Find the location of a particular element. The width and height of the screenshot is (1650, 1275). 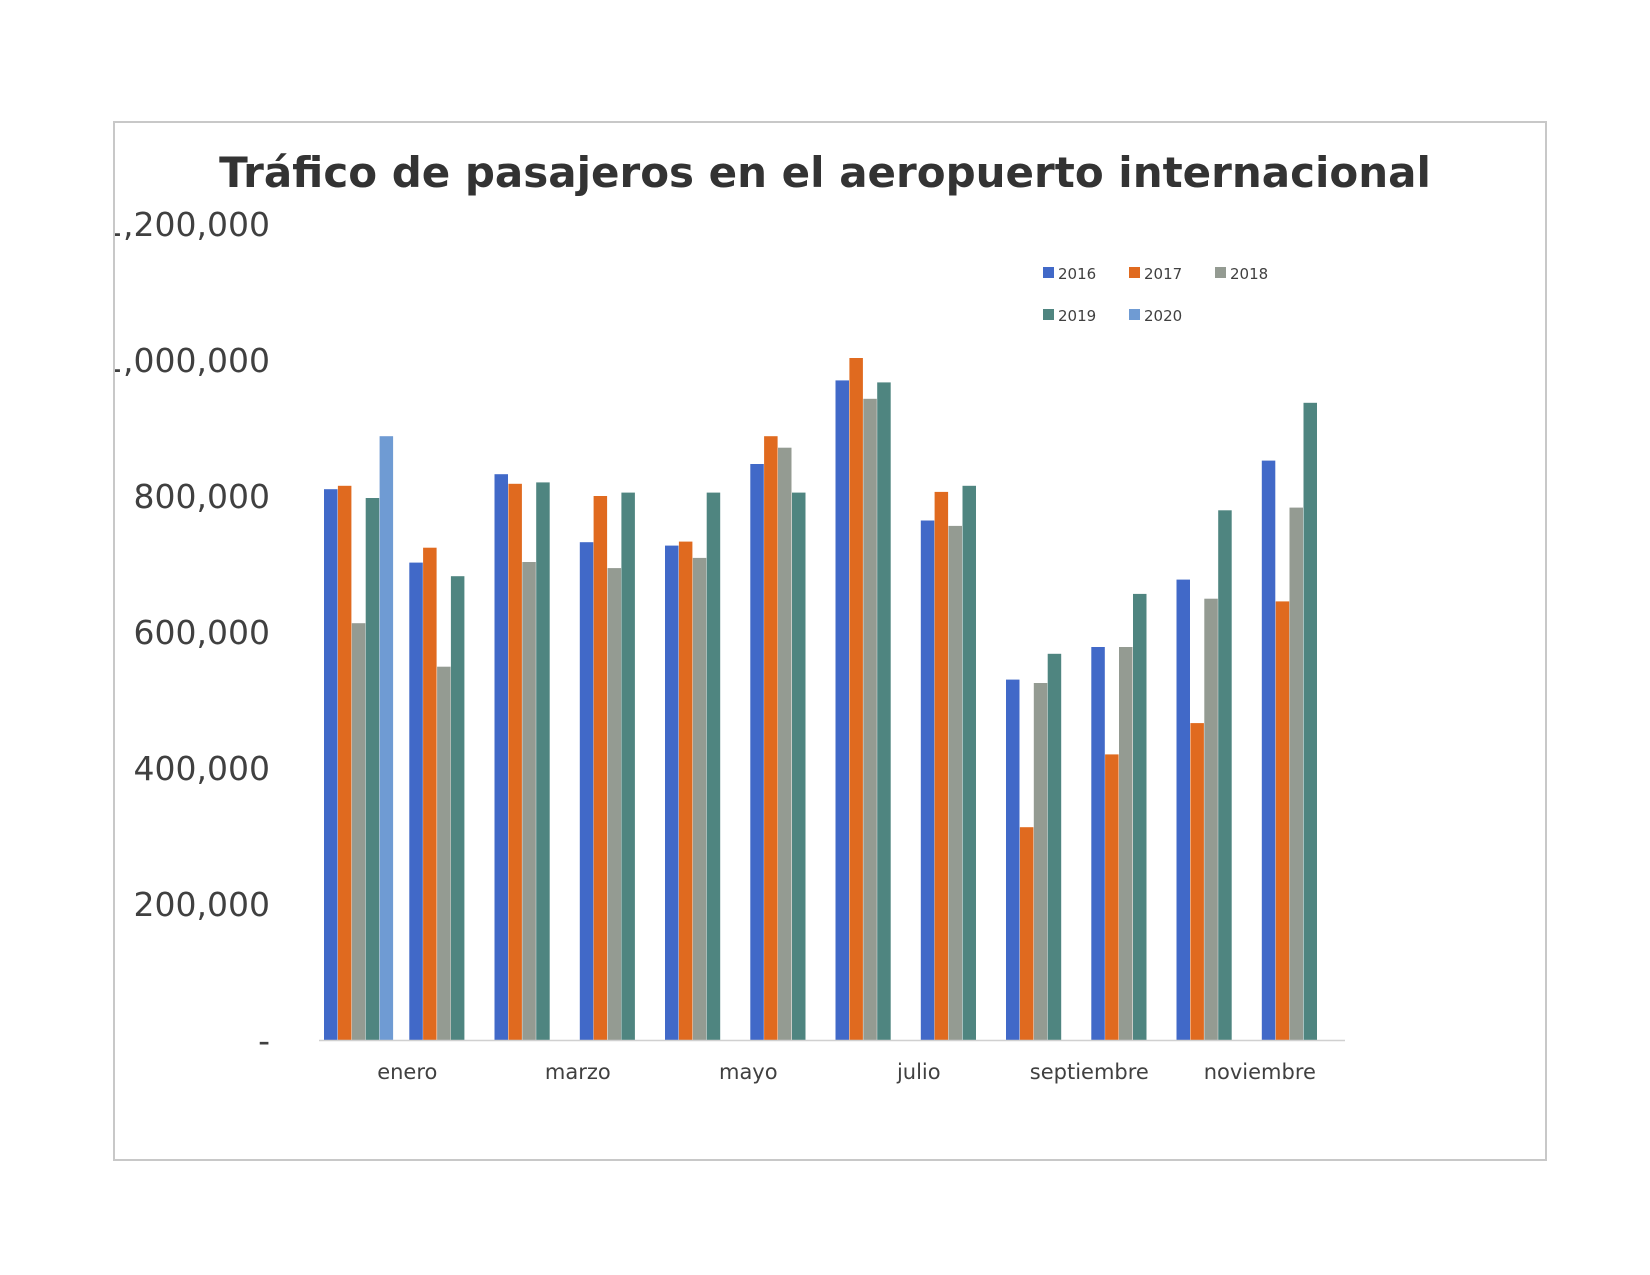

bar-2020-enero is located at coordinates (386, 738).